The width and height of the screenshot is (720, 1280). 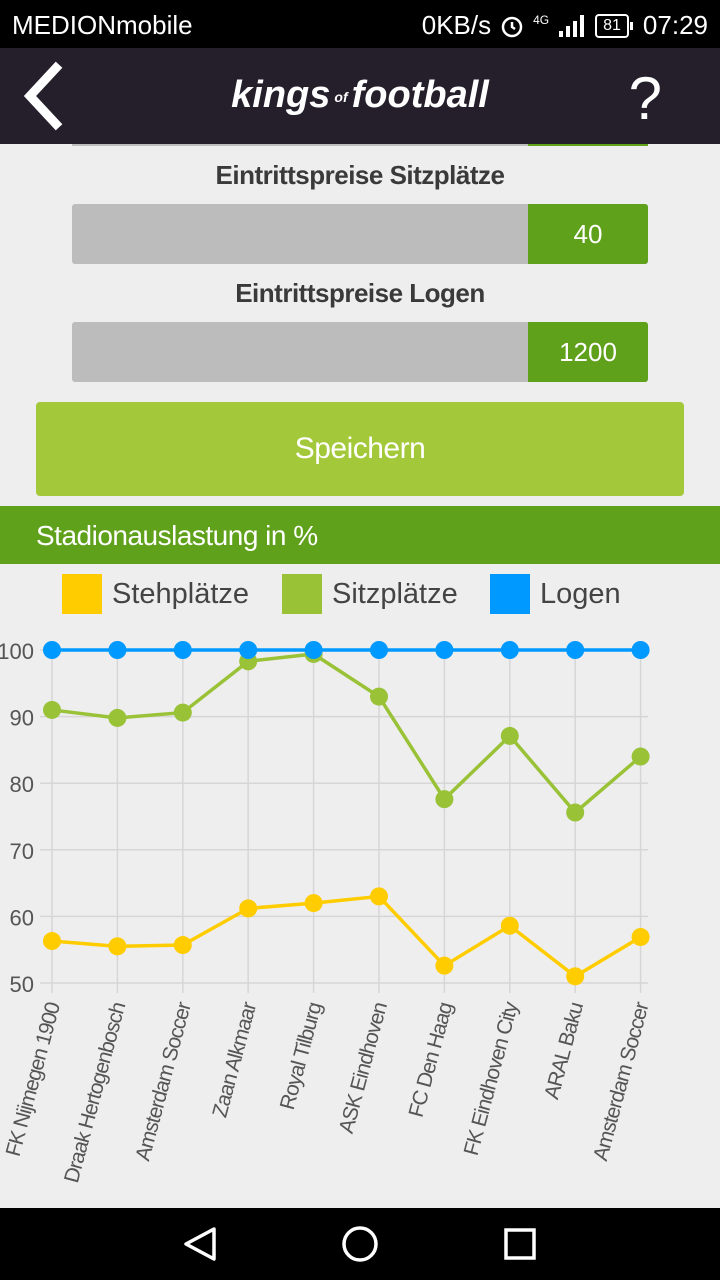 What do you see at coordinates (588, 234) in the screenshot?
I see `seats-price-value: 40` at bounding box center [588, 234].